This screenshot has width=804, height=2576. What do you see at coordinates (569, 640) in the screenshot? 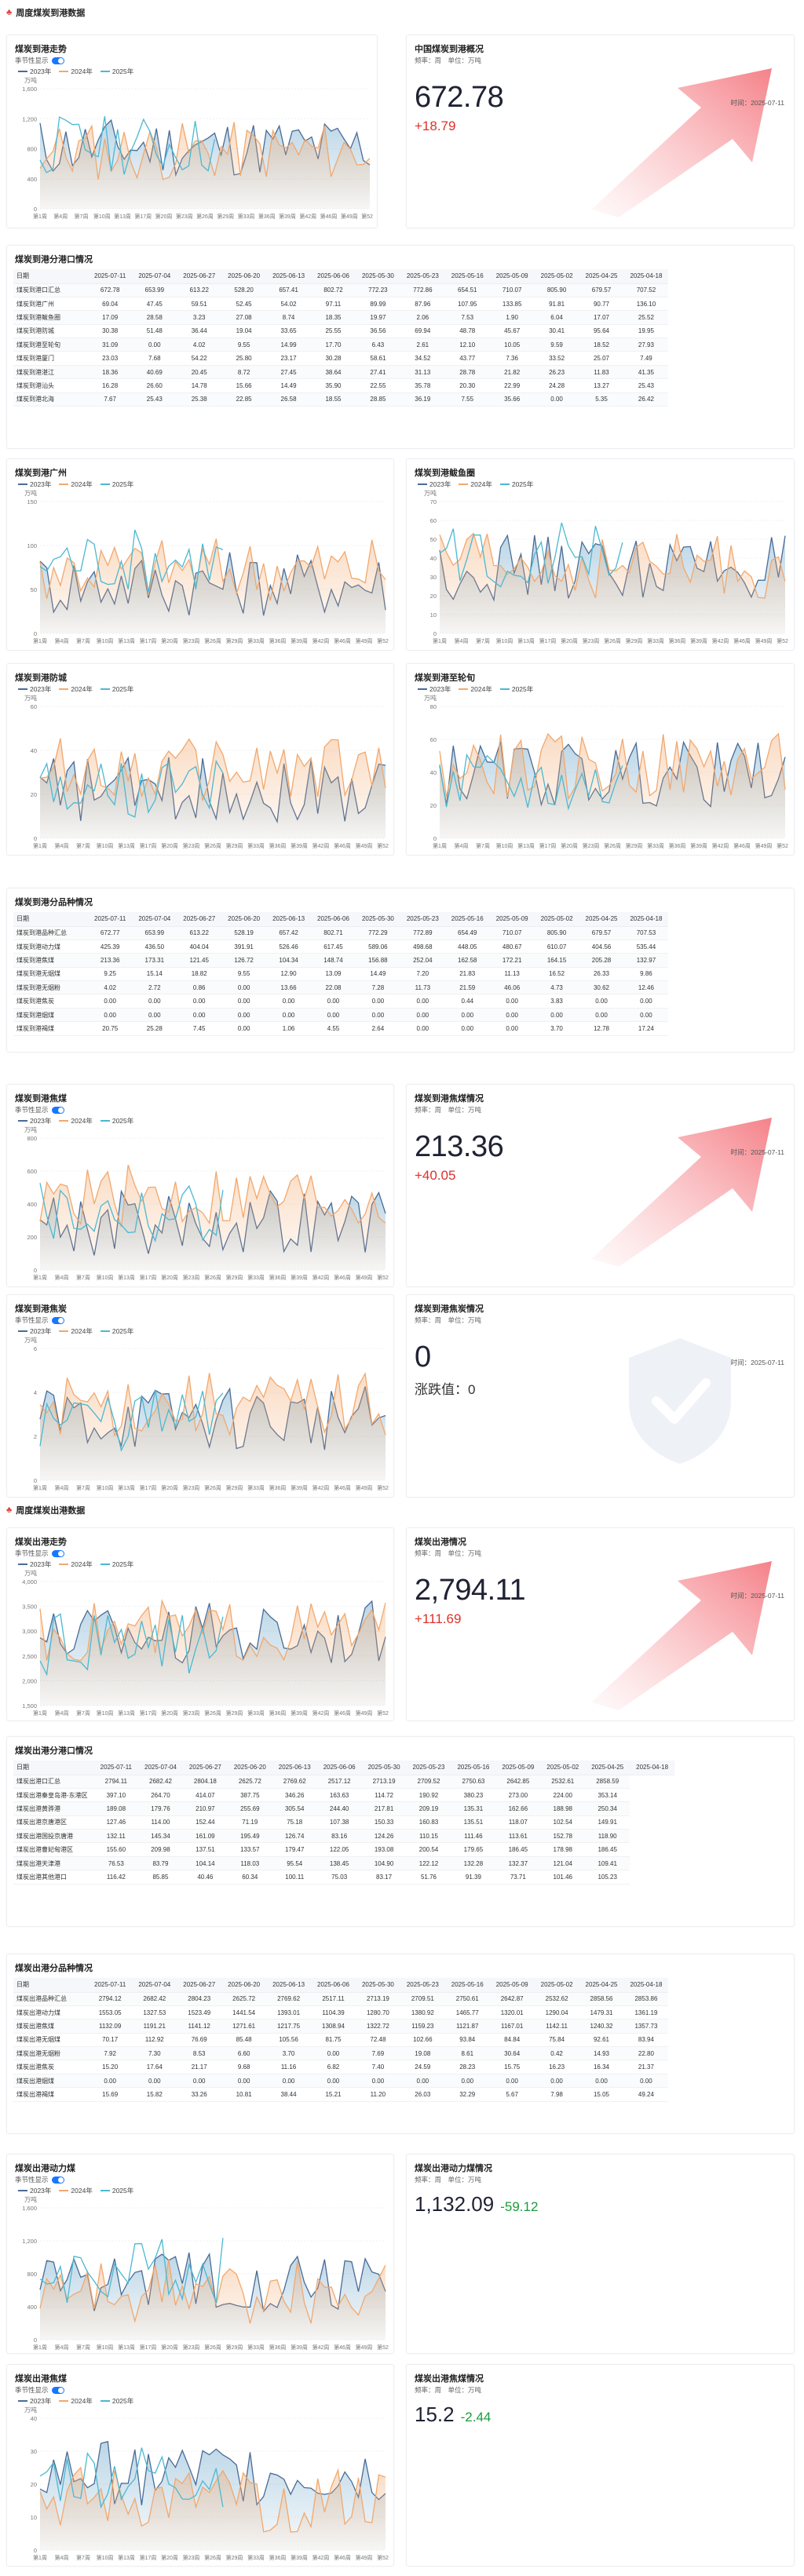
I see `x-tick-label: 第20周` at bounding box center [569, 640].